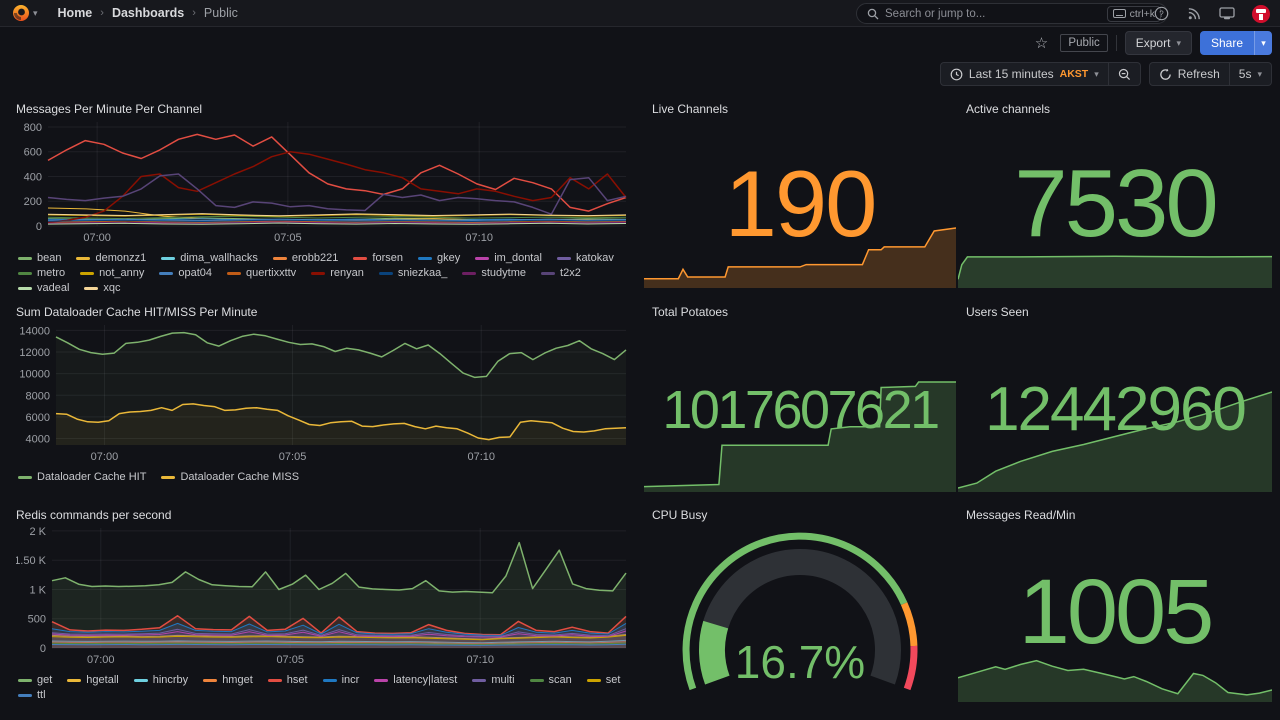 Image resolution: width=1280 pixels, height=720 pixels. I want to click on legend-item-bean: bean, so click(39, 258).